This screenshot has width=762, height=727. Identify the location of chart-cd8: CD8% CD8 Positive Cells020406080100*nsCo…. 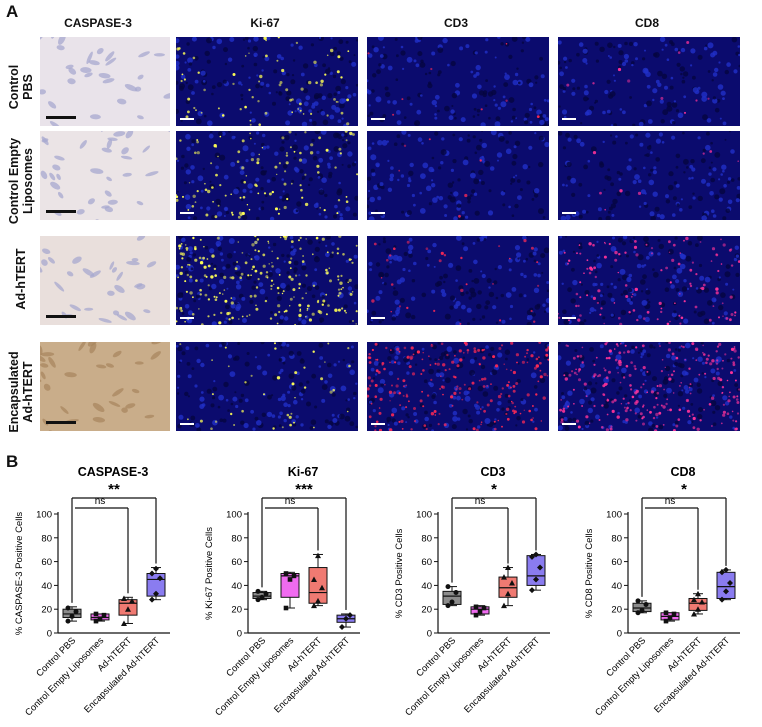
(662, 591).